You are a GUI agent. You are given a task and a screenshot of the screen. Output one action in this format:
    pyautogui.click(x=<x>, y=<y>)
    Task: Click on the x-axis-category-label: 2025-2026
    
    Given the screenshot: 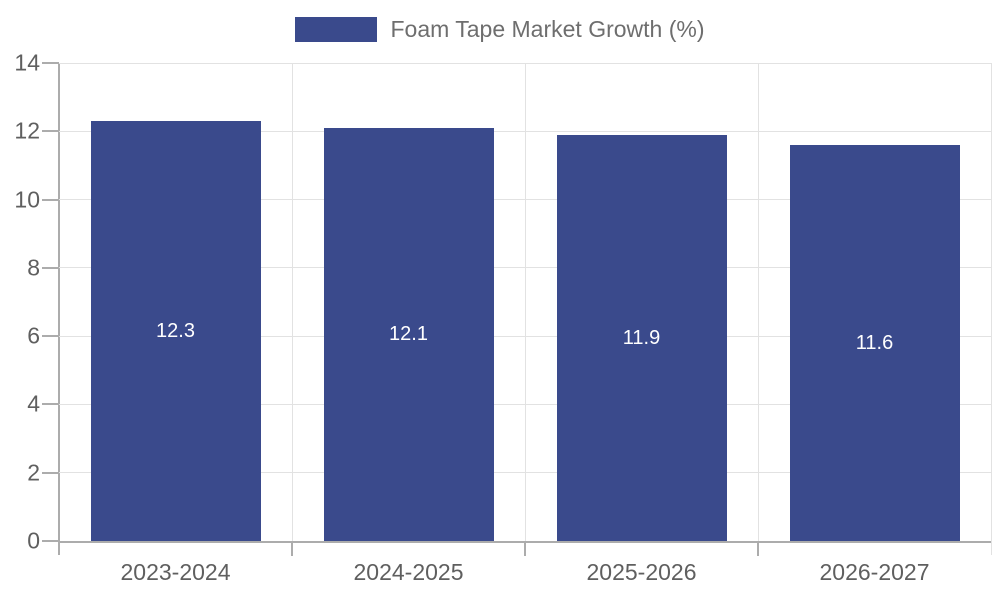 What is the action you would take?
    pyautogui.click(x=641, y=572)
    